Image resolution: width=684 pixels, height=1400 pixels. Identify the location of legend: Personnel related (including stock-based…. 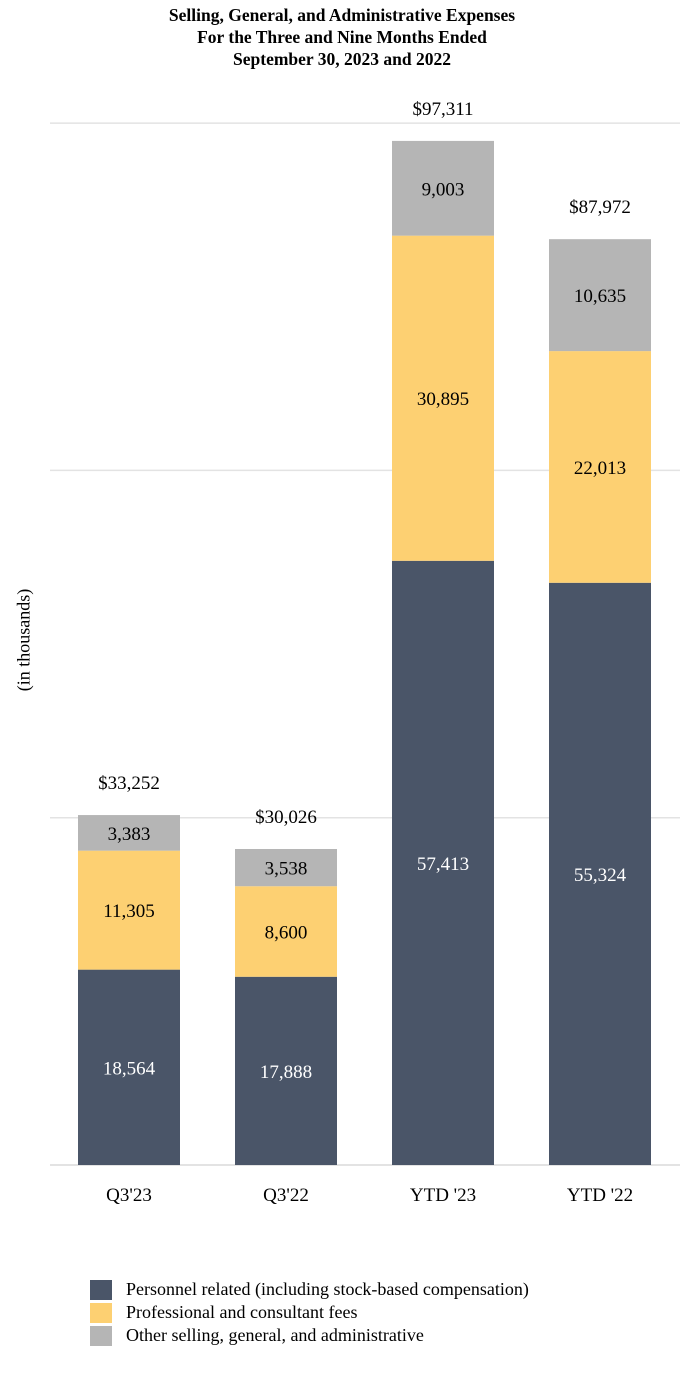
(309, 1312).